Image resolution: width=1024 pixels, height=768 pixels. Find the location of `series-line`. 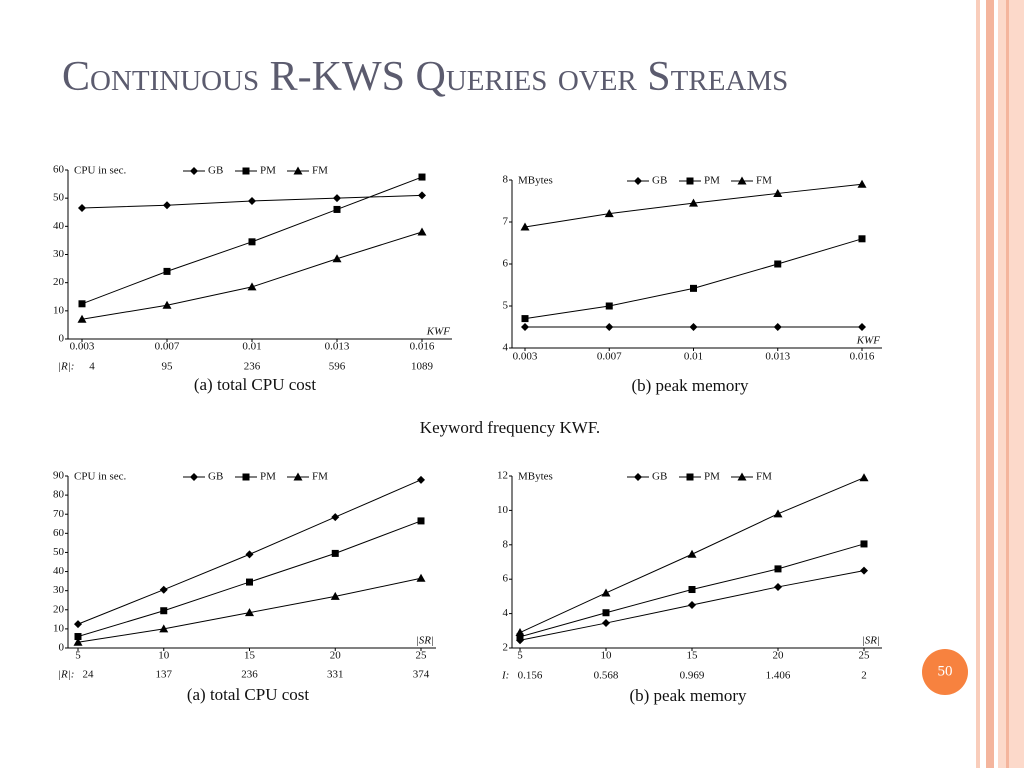

series-line is located at coordinates (693, 279).